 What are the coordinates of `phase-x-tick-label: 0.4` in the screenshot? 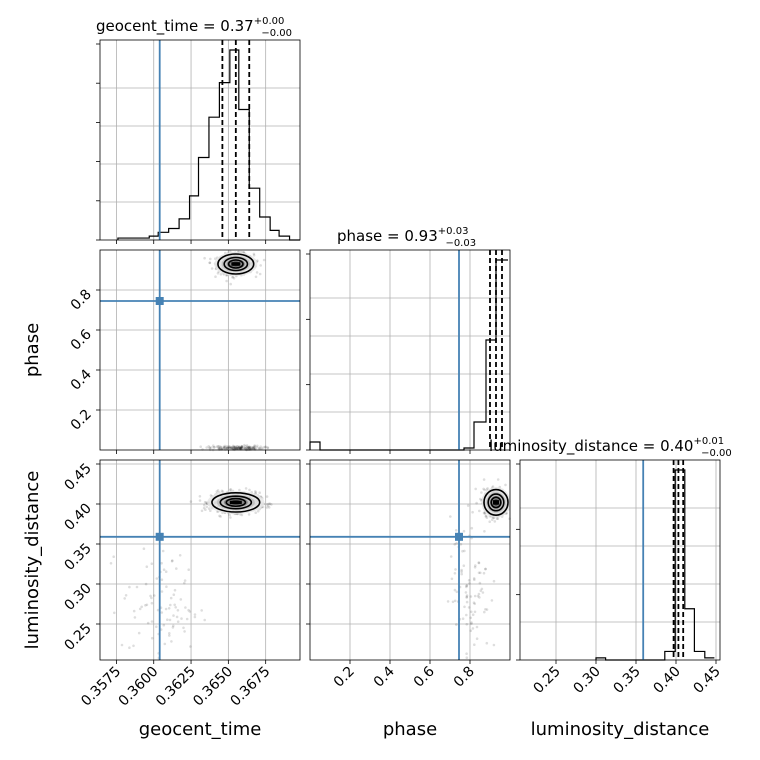 It's located at (384, 676).